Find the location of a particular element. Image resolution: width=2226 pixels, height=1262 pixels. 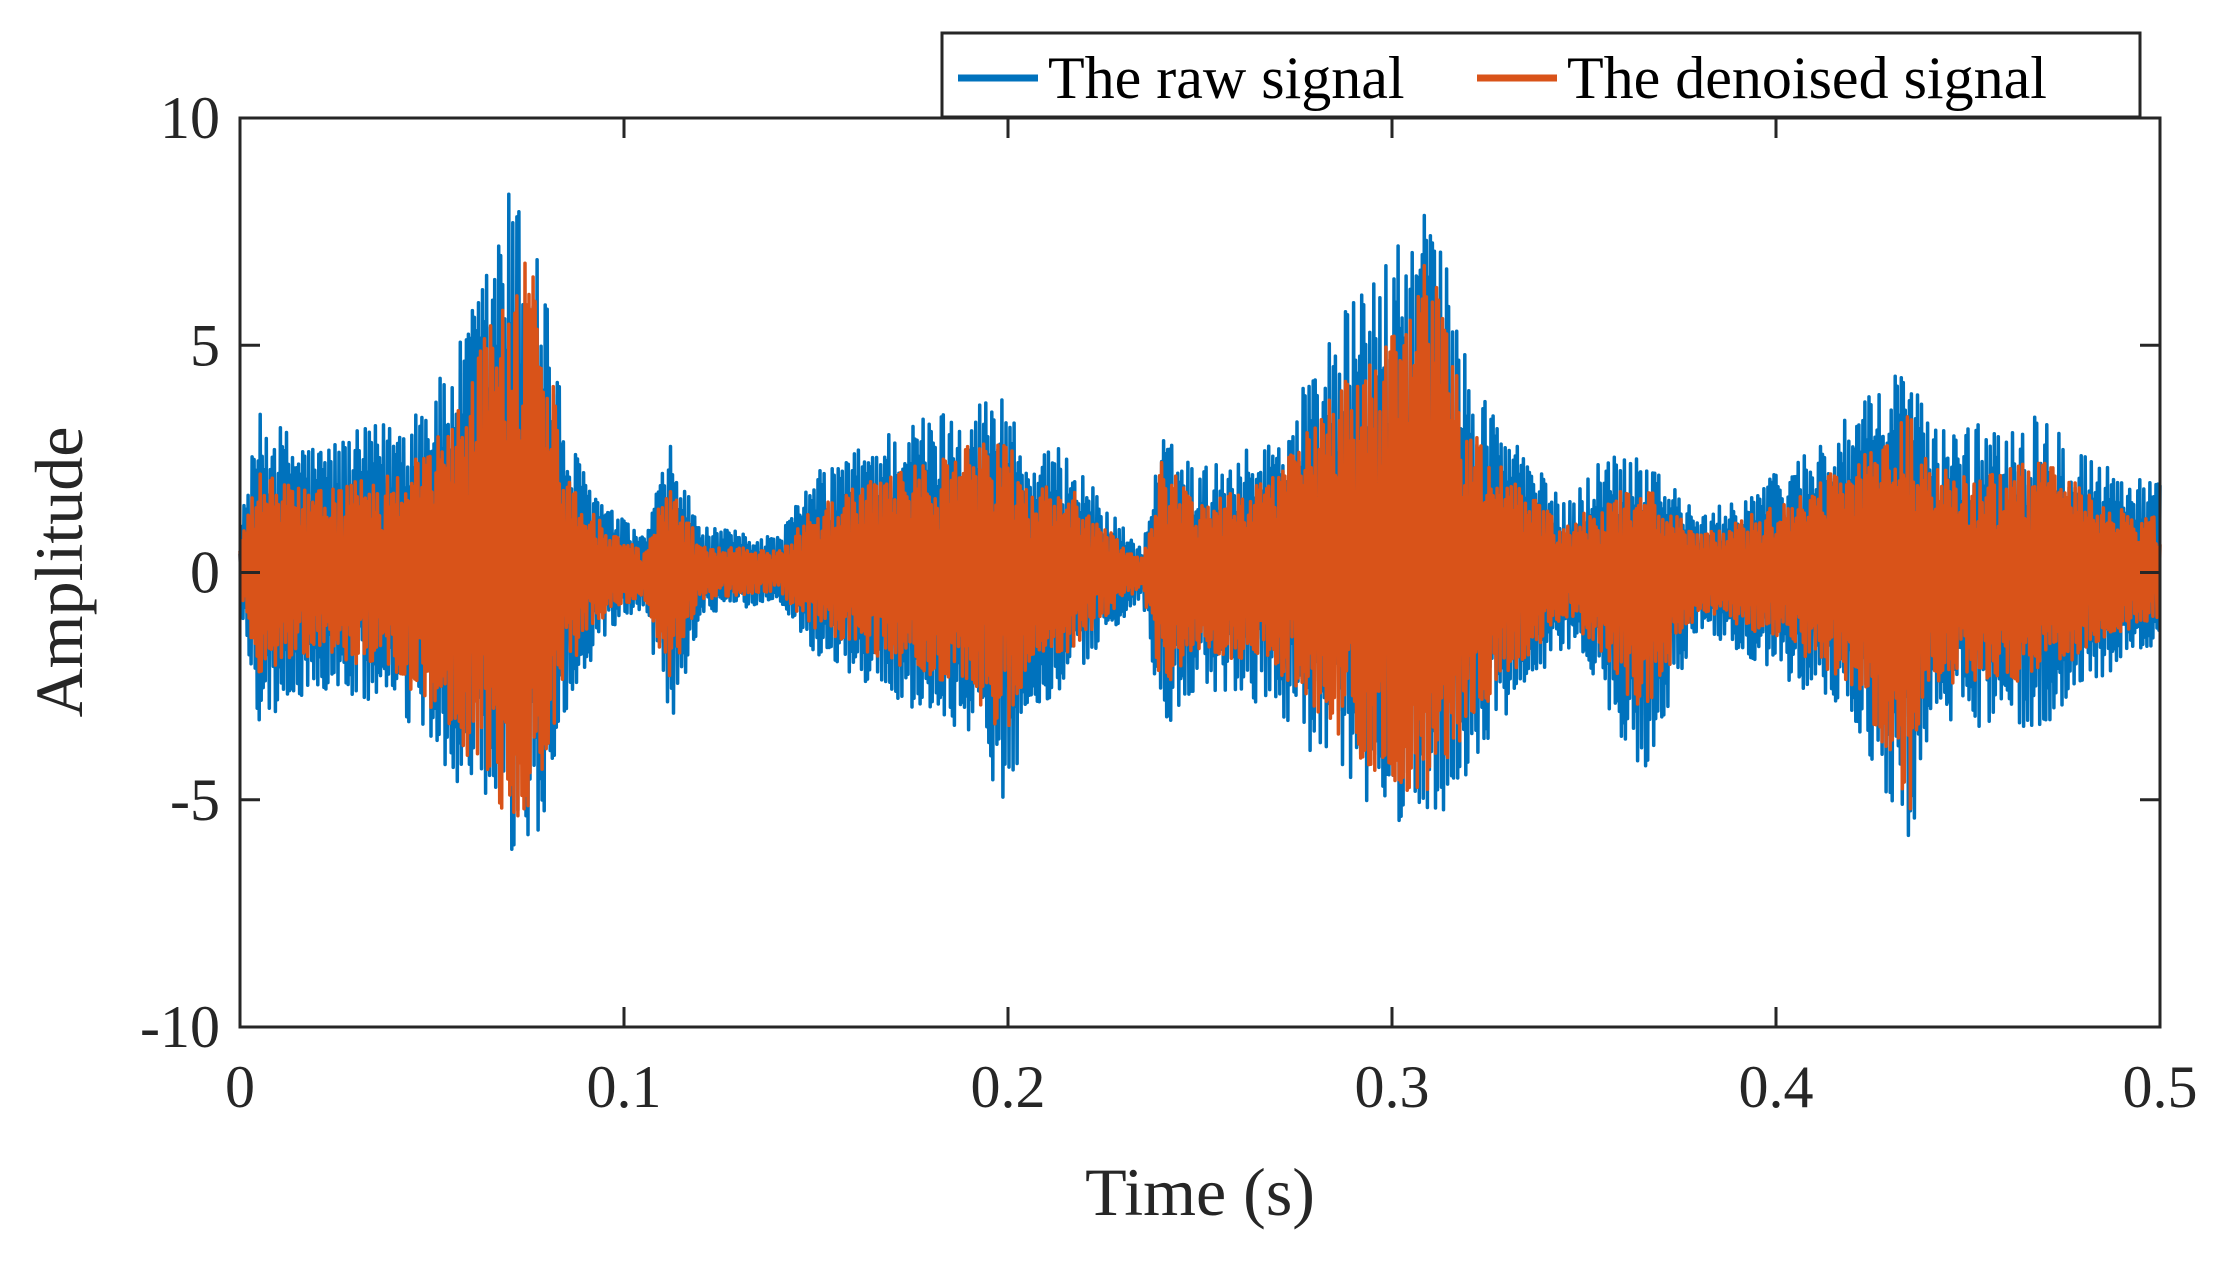

x-tick-label: 0 is located at coordinates (240, 1087).